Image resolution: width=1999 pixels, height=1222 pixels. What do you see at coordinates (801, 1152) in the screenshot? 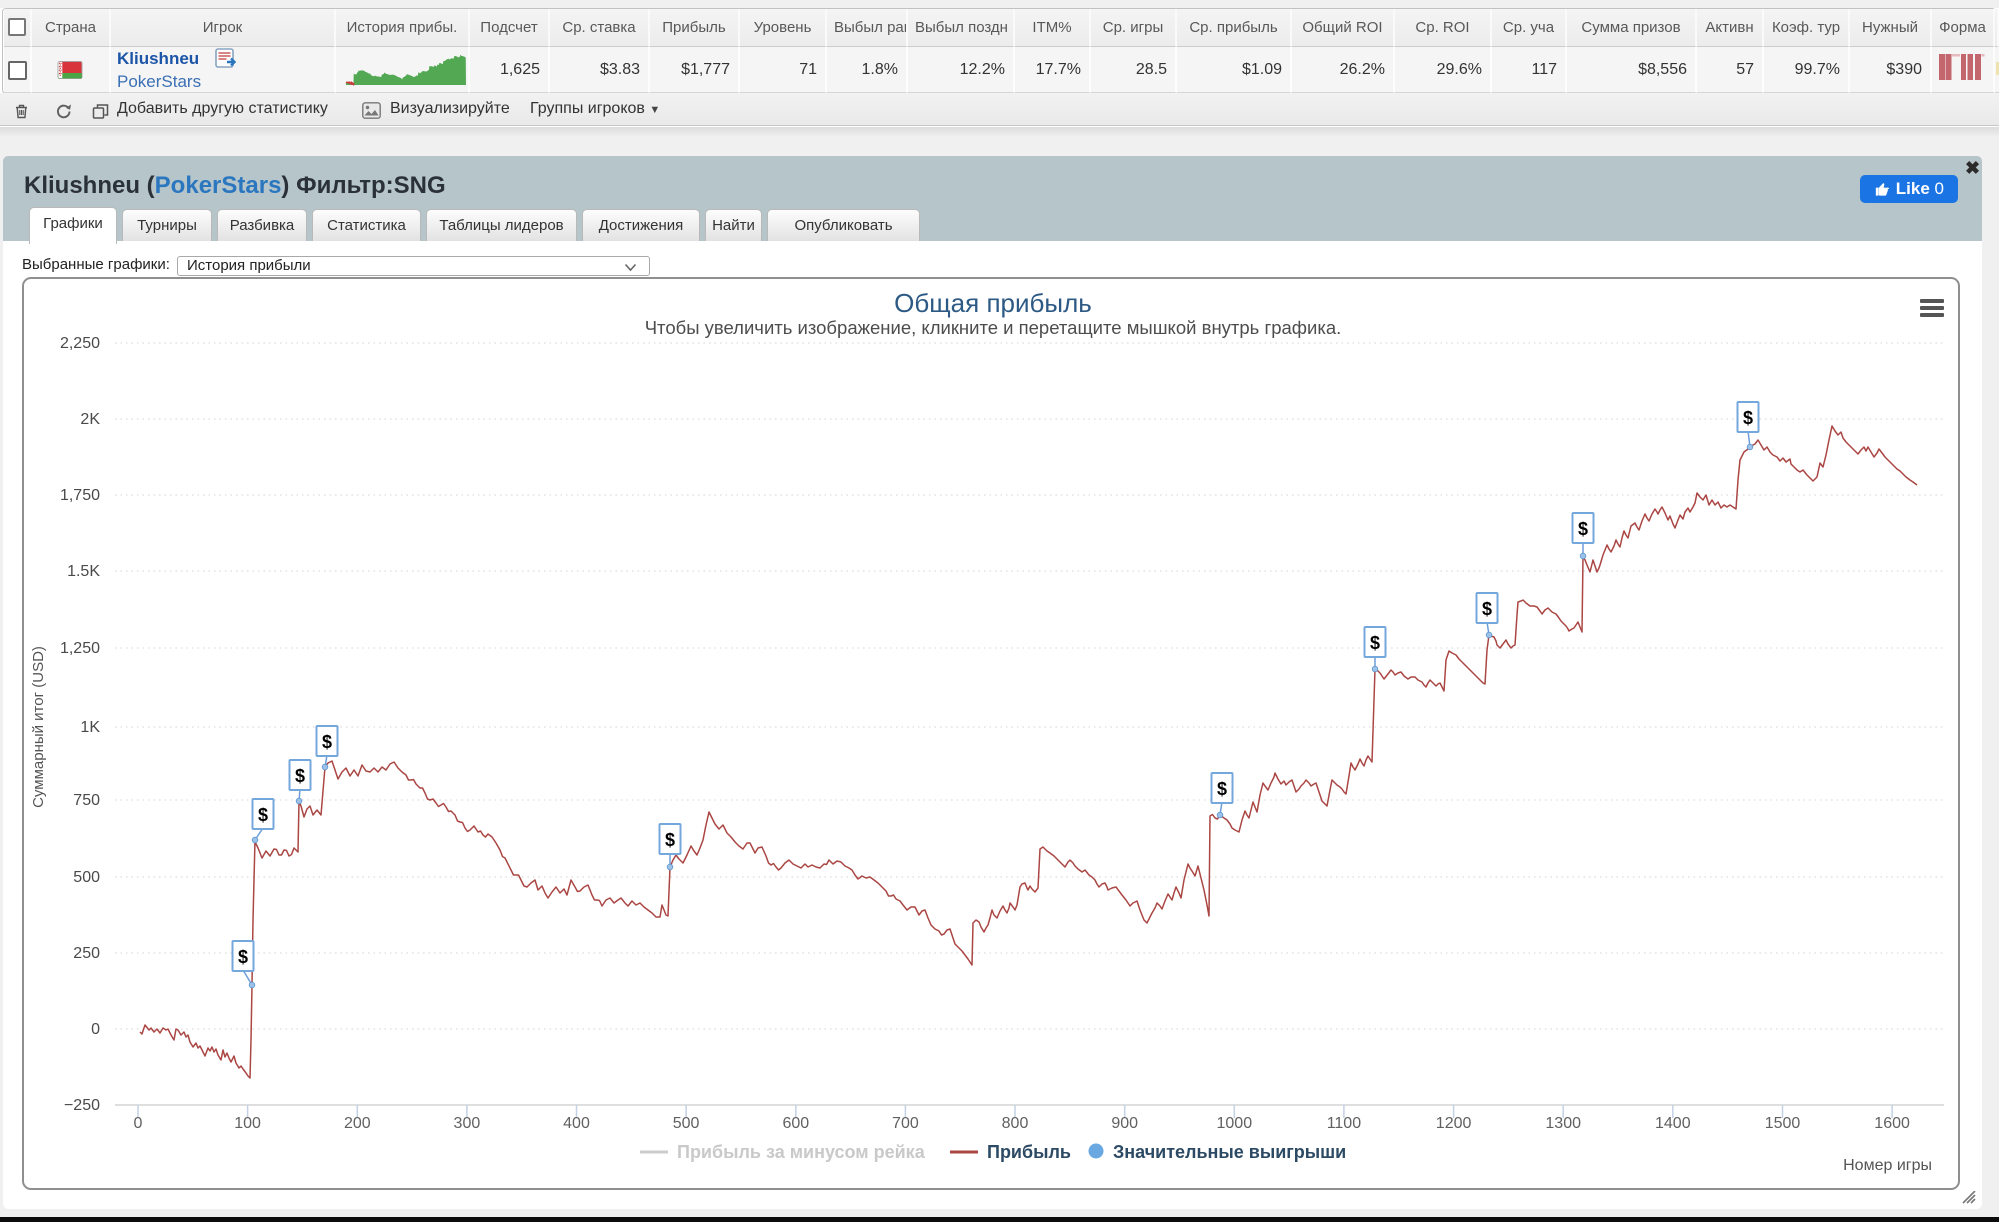
I see `svg-text: Прибыль за минусом рейка` at bounding box center [801, 1152].